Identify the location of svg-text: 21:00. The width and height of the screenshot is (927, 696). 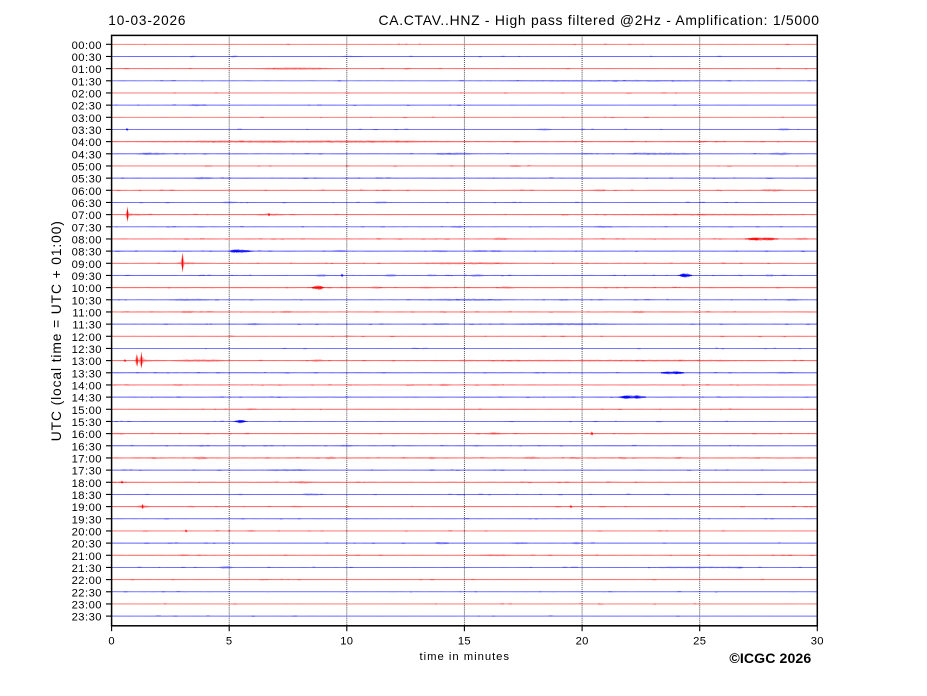
(87, 557).